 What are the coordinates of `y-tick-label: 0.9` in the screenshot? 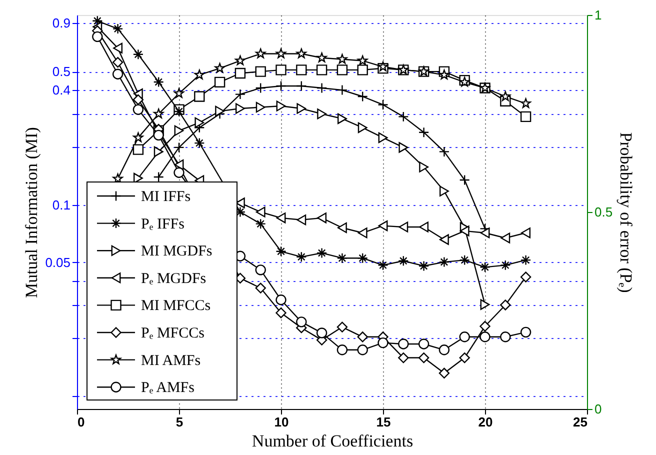 It's located at (61, 22).